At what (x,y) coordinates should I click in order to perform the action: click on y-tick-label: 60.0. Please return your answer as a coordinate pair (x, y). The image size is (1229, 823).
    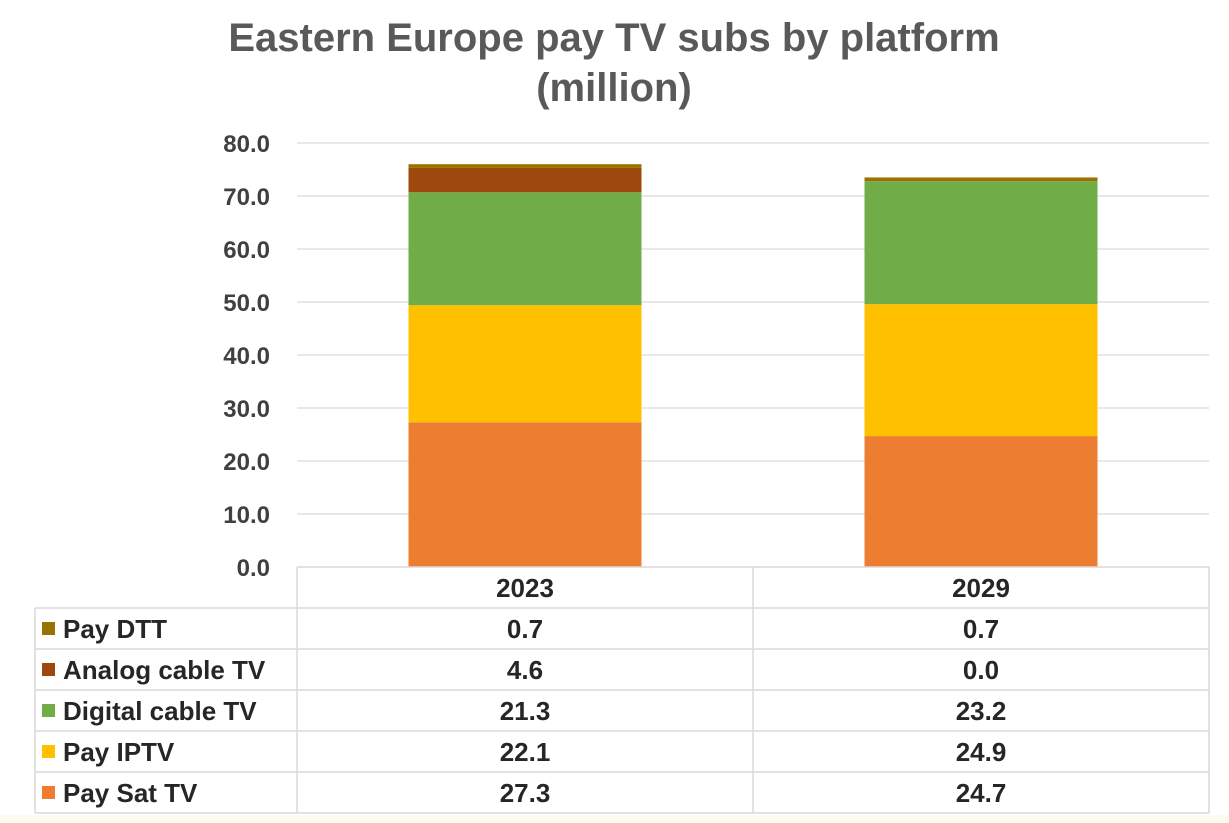
    Looking at the image, I should click on (246, 250).